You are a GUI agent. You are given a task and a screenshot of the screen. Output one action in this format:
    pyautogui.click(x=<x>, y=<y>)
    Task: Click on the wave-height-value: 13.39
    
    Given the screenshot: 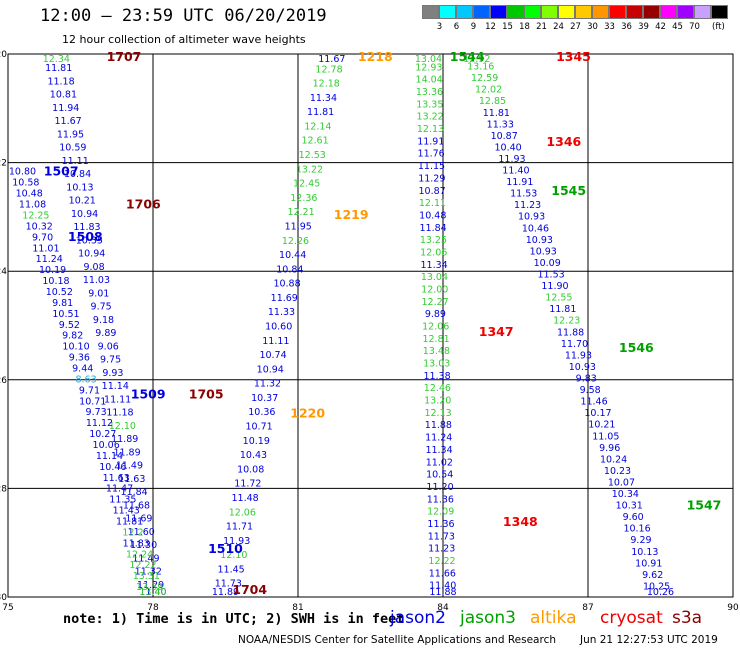 What is the action you would take?
    pyautogui.click(x=149, y=587)
    